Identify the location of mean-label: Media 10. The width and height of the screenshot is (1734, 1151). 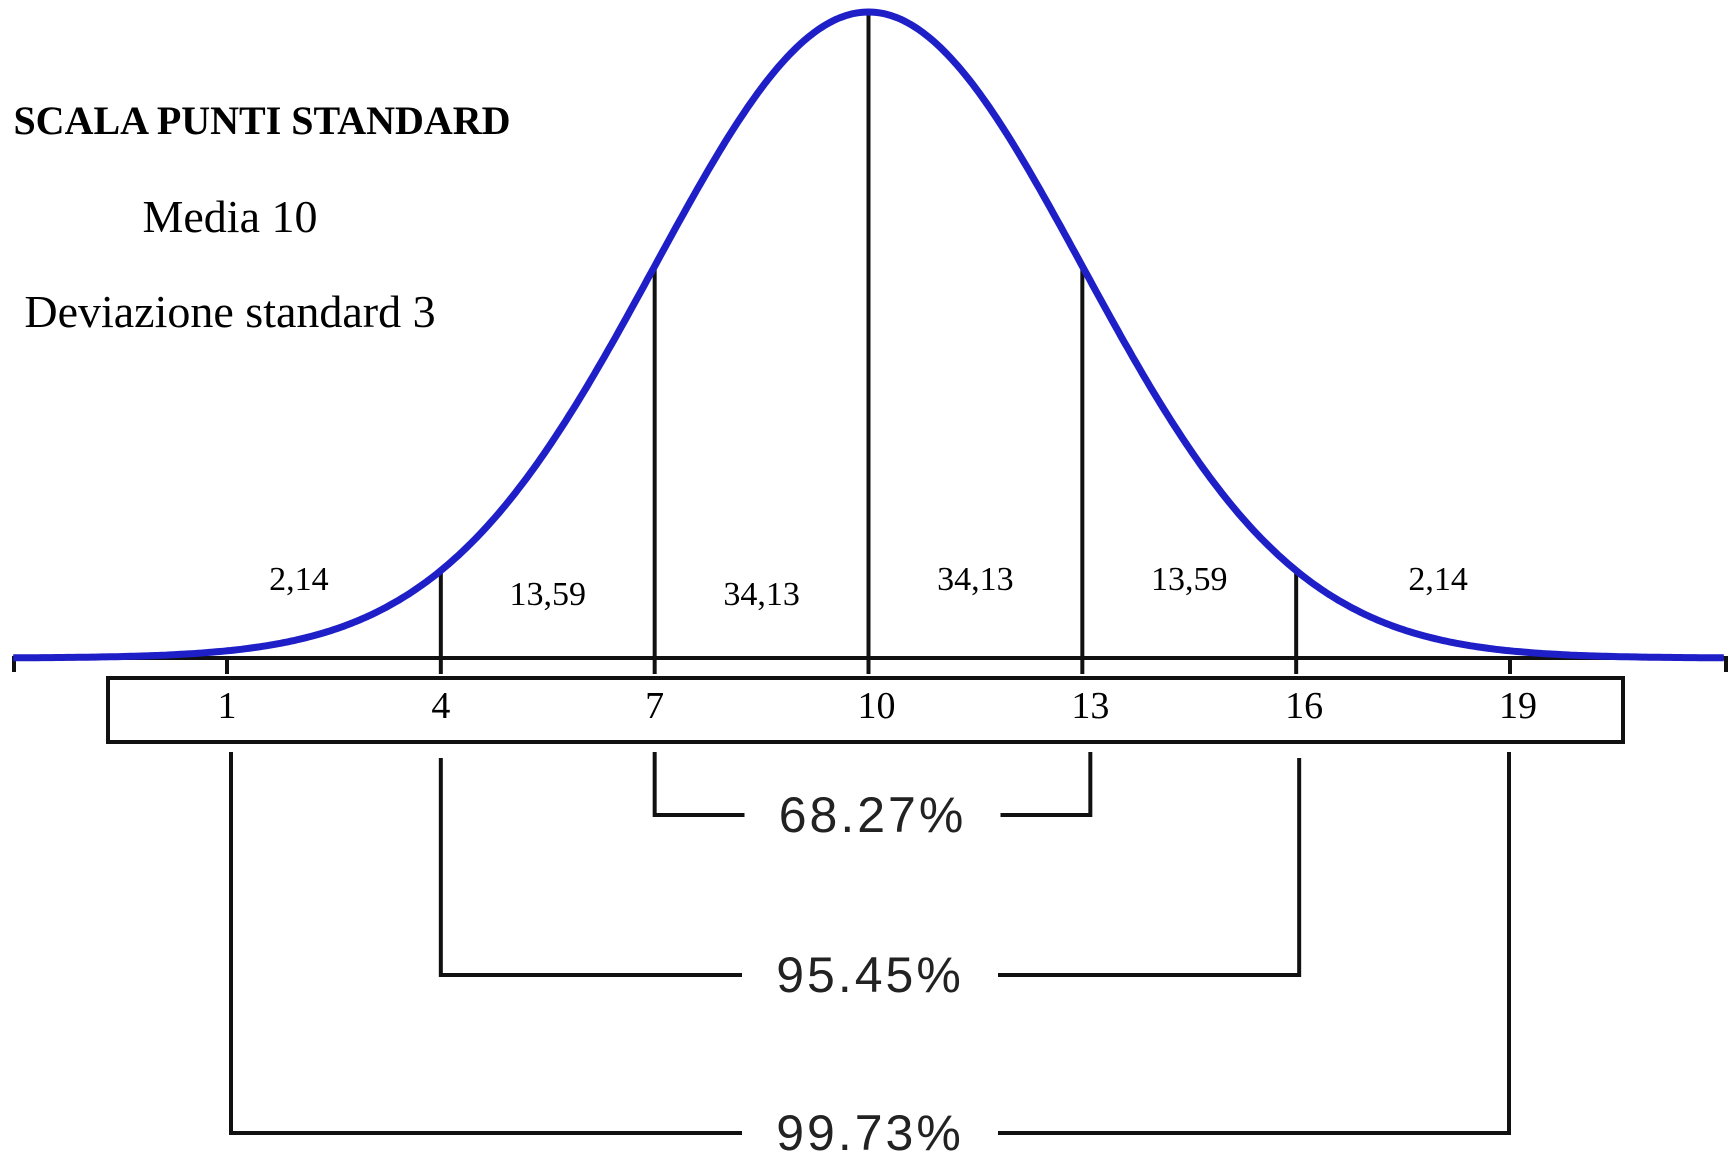
(229, 216).